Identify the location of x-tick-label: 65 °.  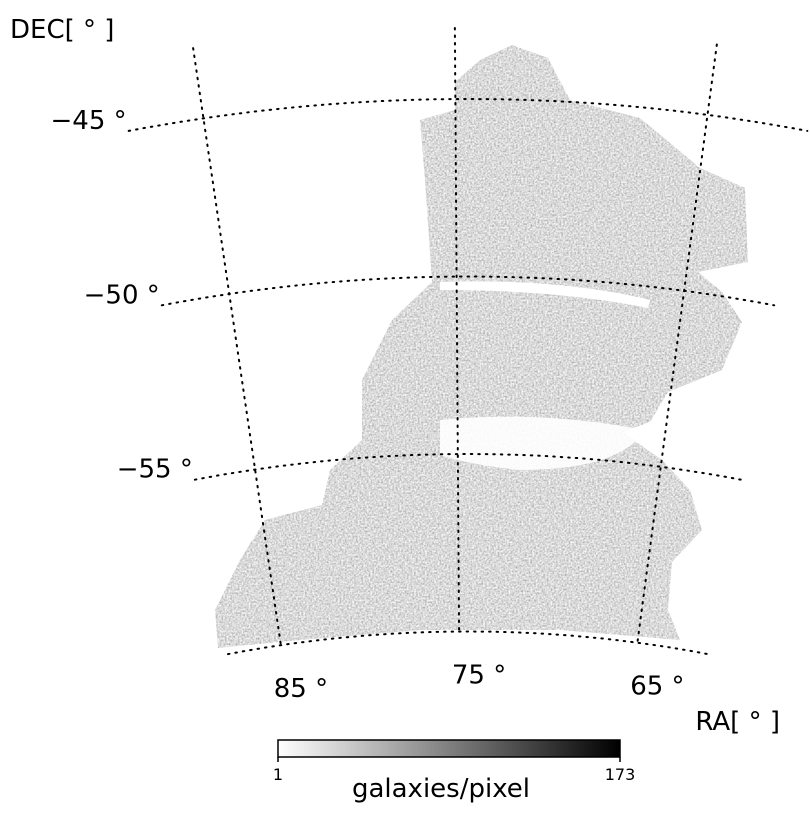
(657, 687).